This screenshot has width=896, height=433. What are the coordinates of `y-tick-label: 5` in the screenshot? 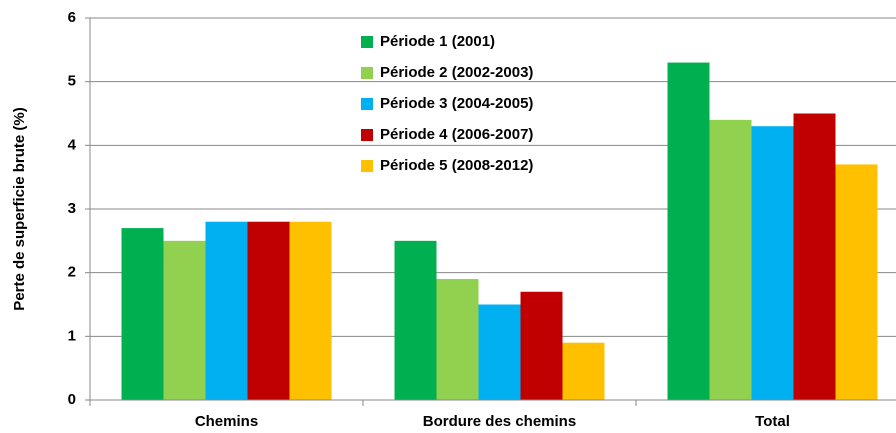 It's located at (72, 81).